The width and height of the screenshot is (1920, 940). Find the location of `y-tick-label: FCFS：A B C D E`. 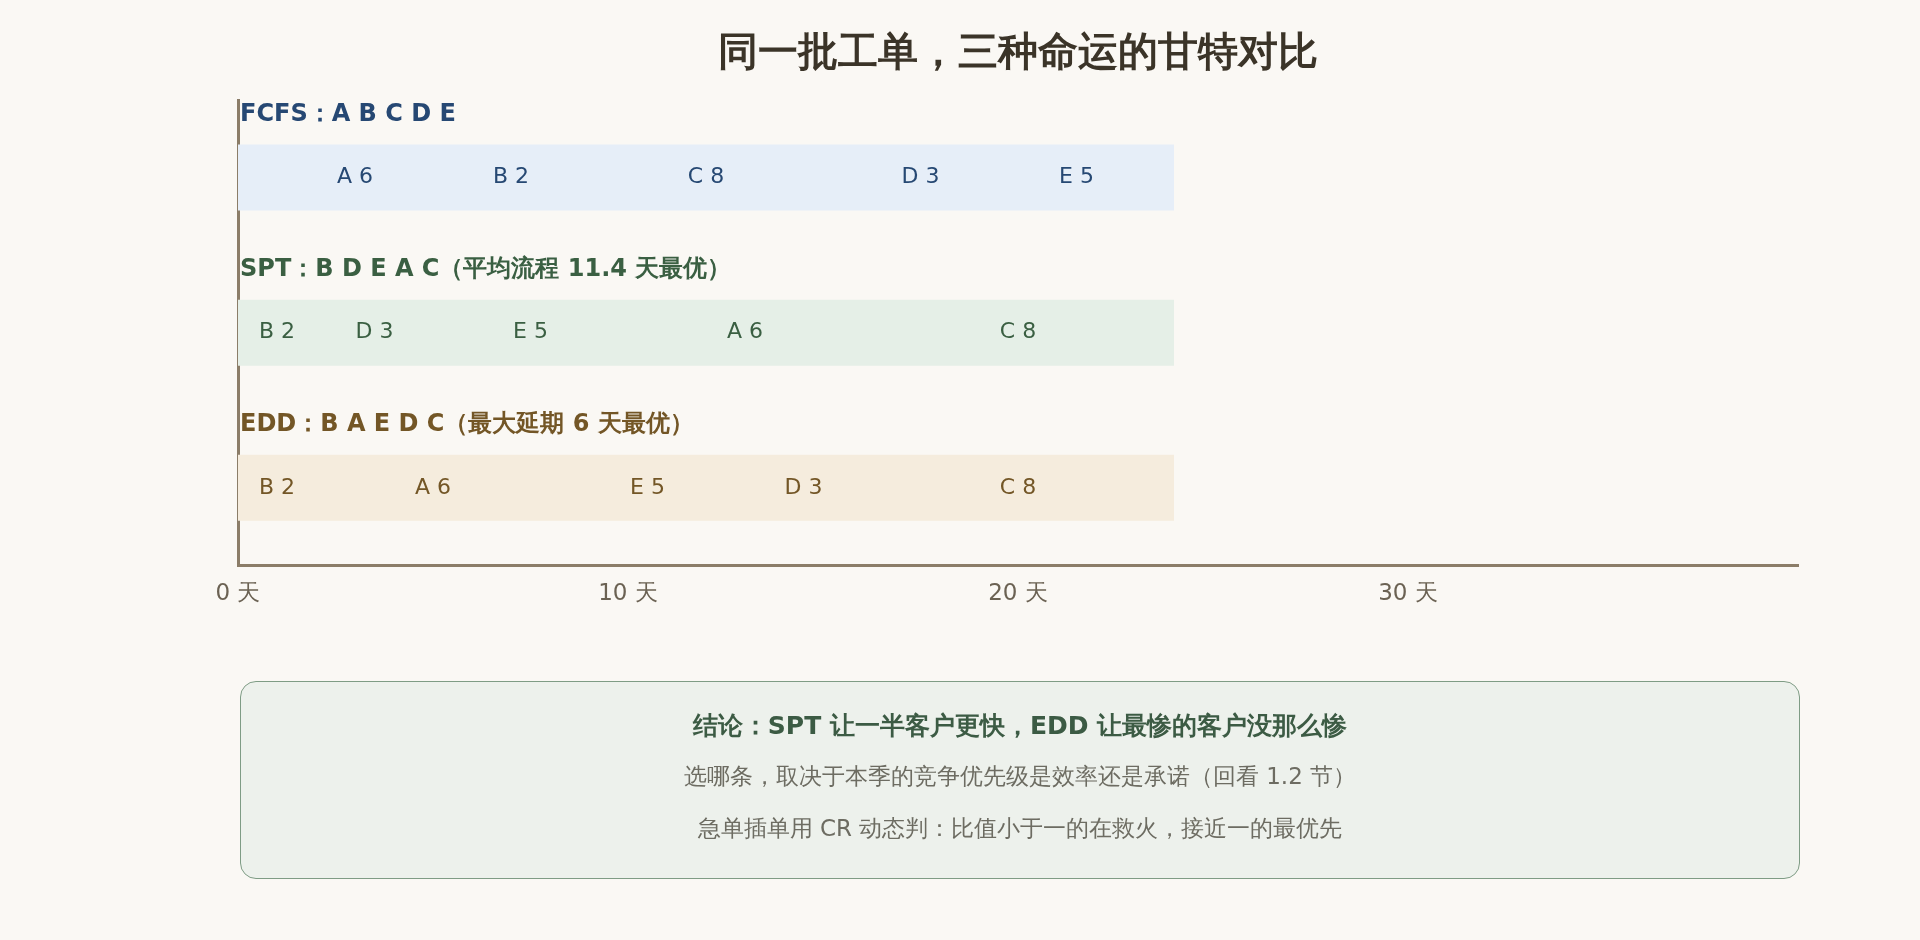

y-tick-label: FCFS：A B C D E is located at coordinates (348, 112).